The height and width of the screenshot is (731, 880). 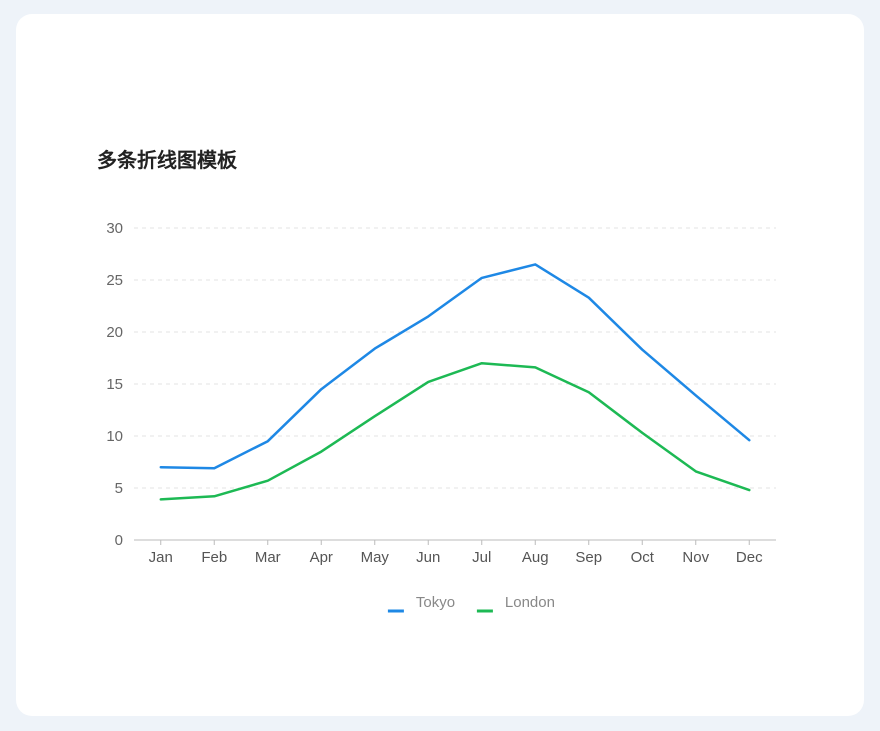 What do you see at coordinates (119, 488) in the screenshot?
I see `y-tick-label: 5` at bounding box center [119, 488].